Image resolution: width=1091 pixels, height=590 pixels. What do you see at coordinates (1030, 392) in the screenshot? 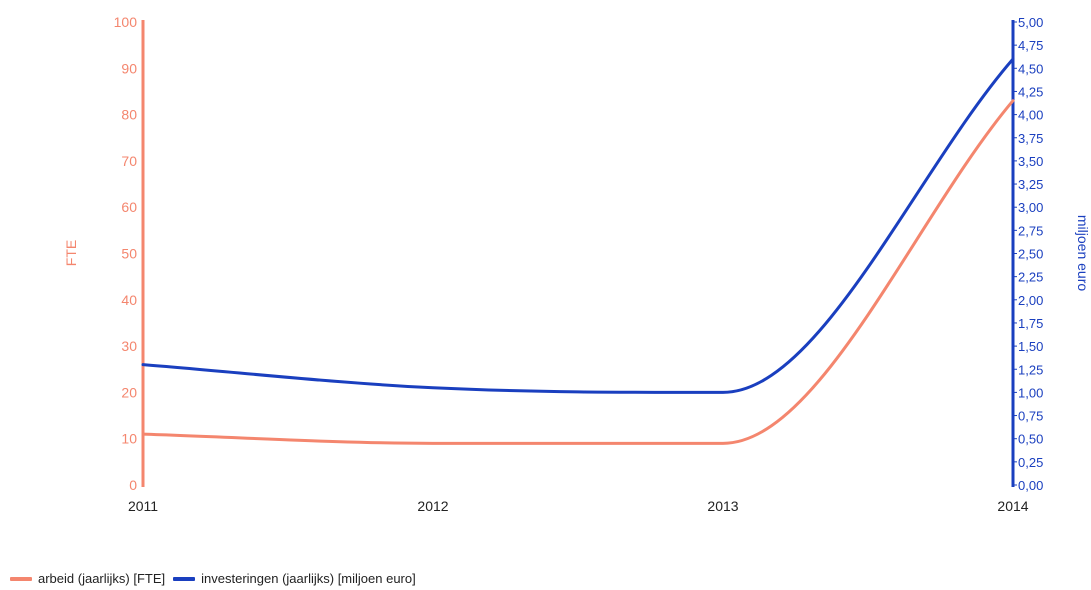
I see `right-tick-label: 1,00` at bounding box center [1030, 392].